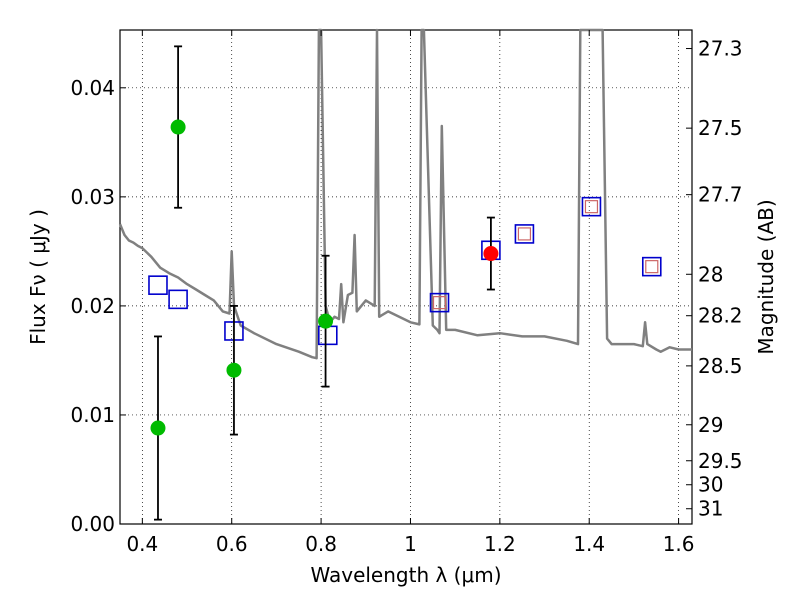 Image resolution: width=800 pixels, height=600 pixels. What do you see at coordinates (38, 277) in the screenshot?
I see `y-axis-label: Flux Fν ( μJy )` at bounding box center [38, 277].